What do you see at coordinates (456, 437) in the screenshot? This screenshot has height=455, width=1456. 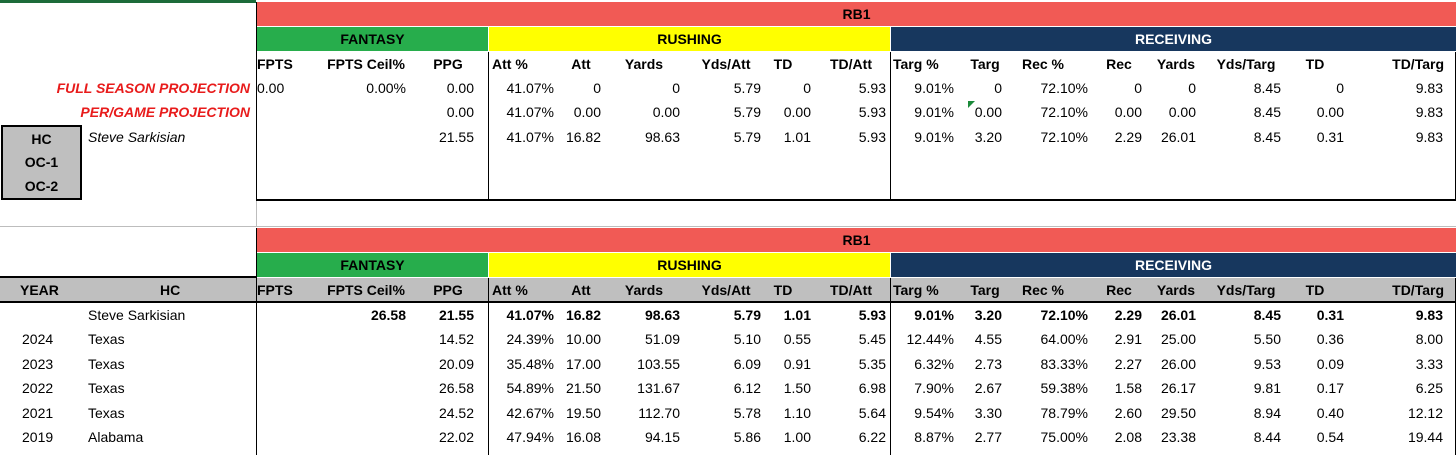 I see `cell-ppg: 22.02` at bounding box center [456, 437].